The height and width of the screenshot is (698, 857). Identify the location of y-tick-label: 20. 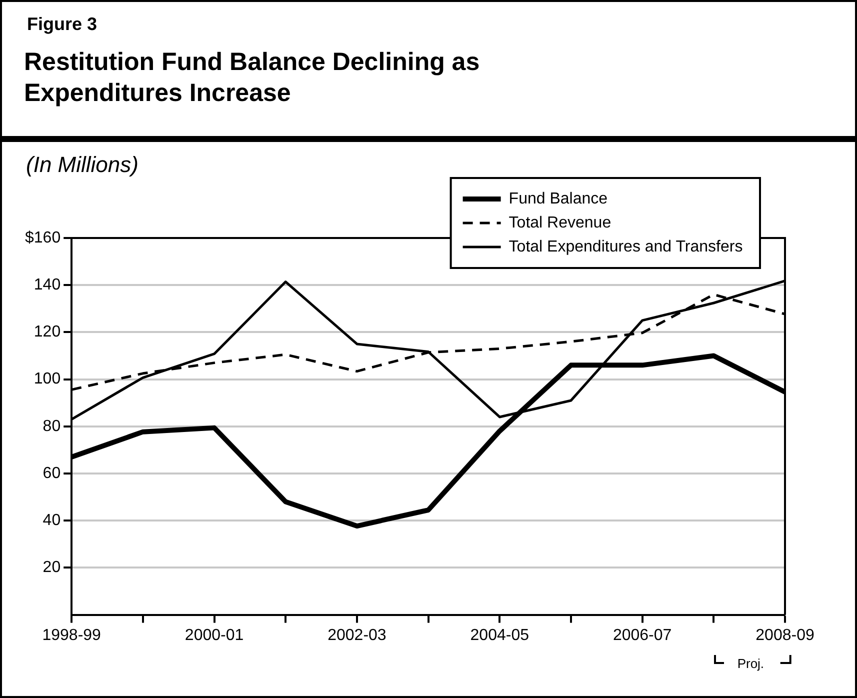
(51, 567).